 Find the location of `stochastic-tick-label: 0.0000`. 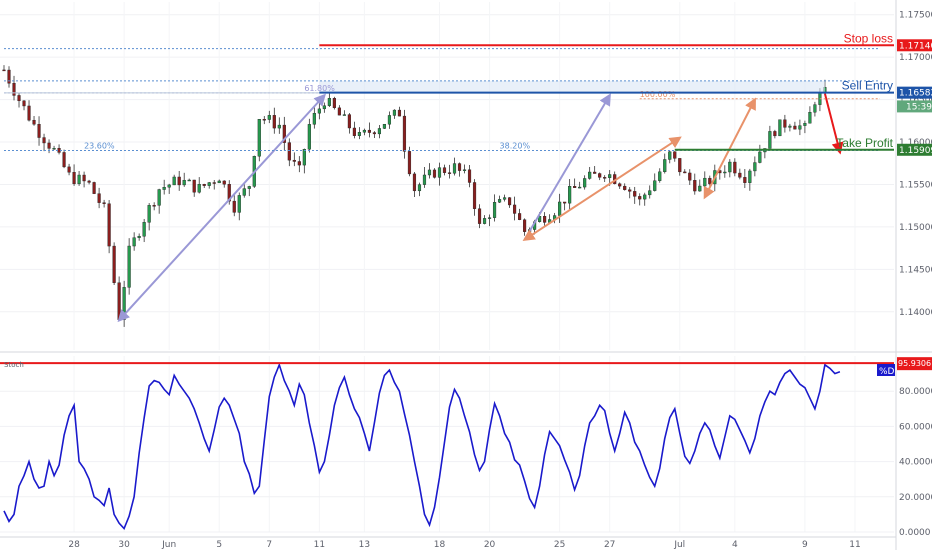

stochastic-tick-label: 0.0000 is located at coordinates (915, 533).